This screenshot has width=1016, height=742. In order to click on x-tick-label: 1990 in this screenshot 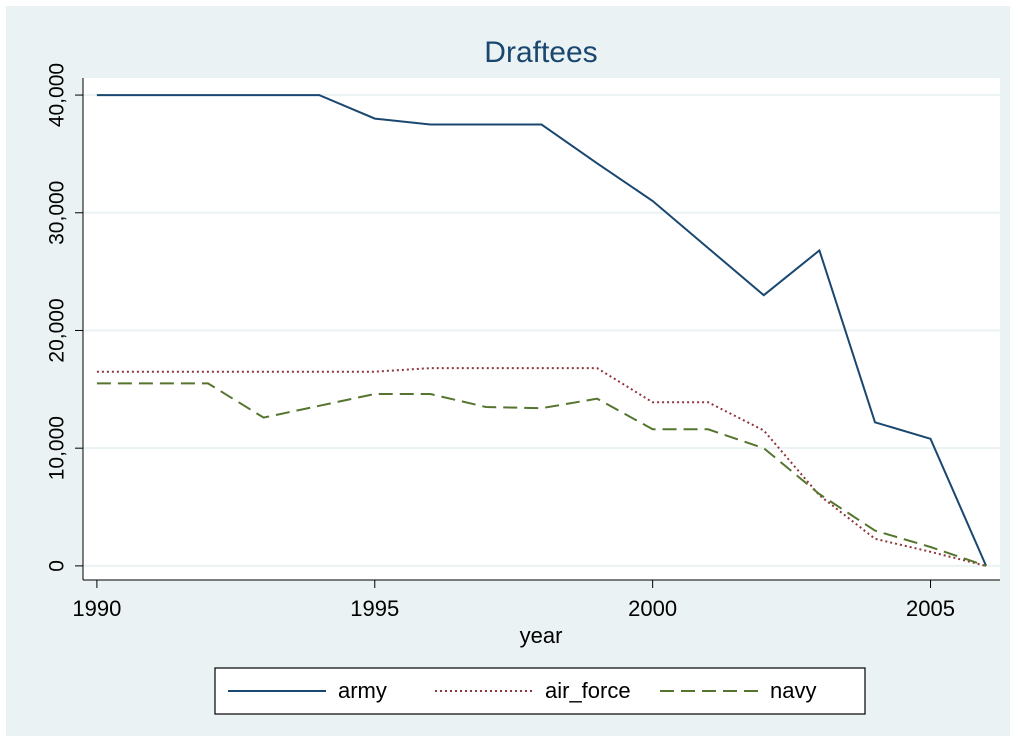, I will do `click(96, 608)`.